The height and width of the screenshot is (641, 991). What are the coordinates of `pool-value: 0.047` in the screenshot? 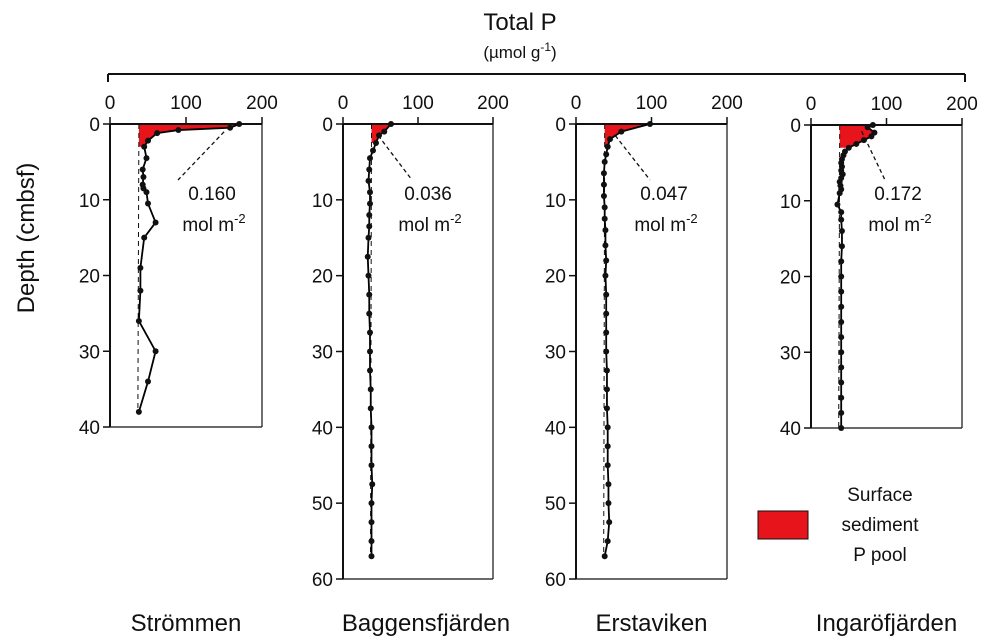 It's located at (664, 194).